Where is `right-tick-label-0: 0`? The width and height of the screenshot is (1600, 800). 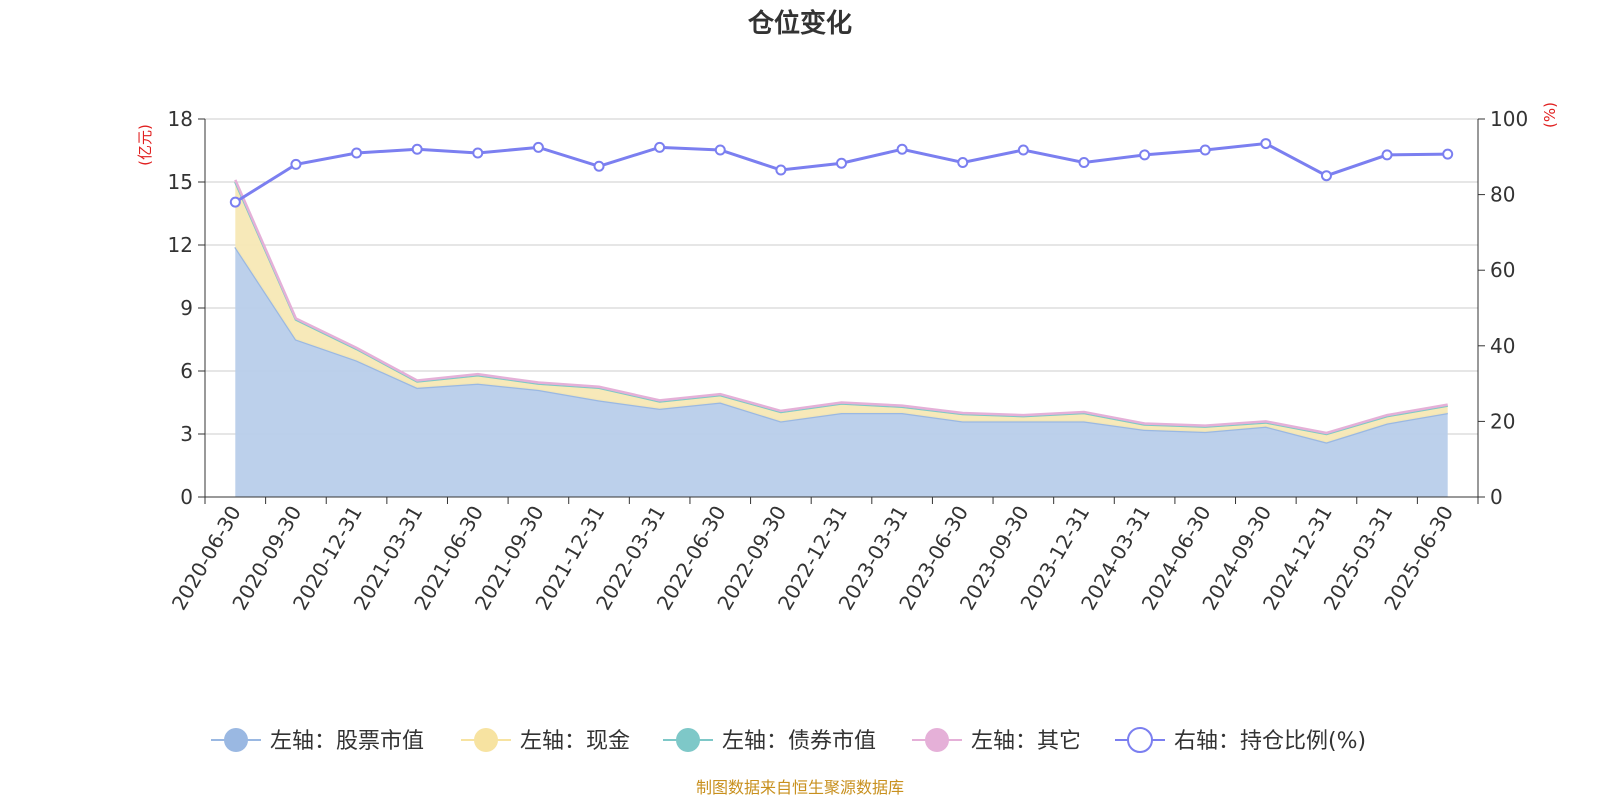
right-tick-label-0: 0 is located at coordinates (1496, 497).